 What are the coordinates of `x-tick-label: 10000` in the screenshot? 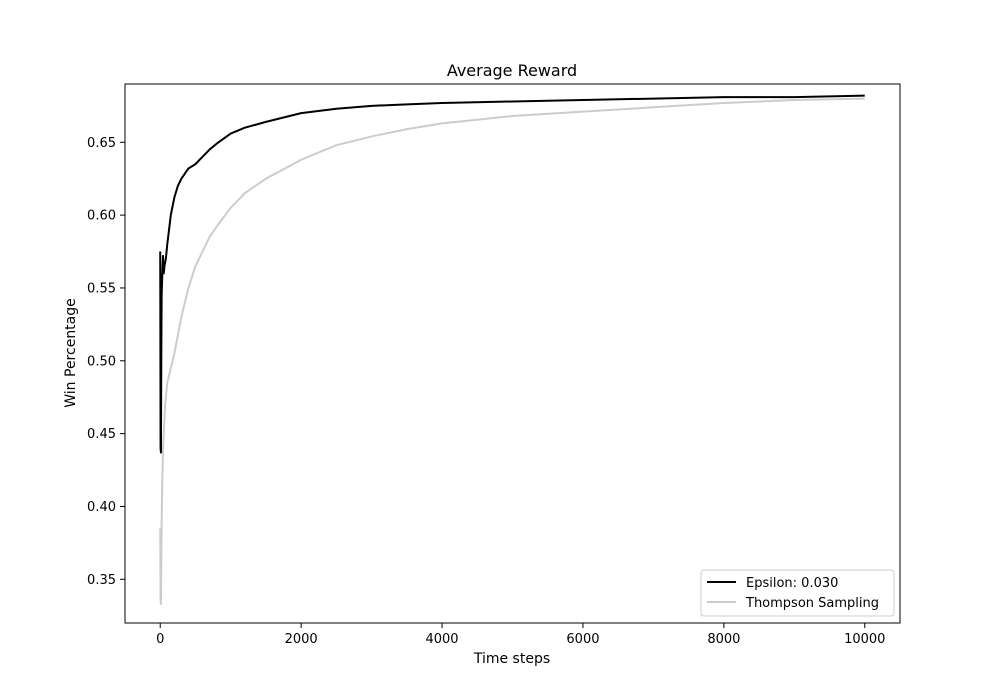 It's located at (864, 639).